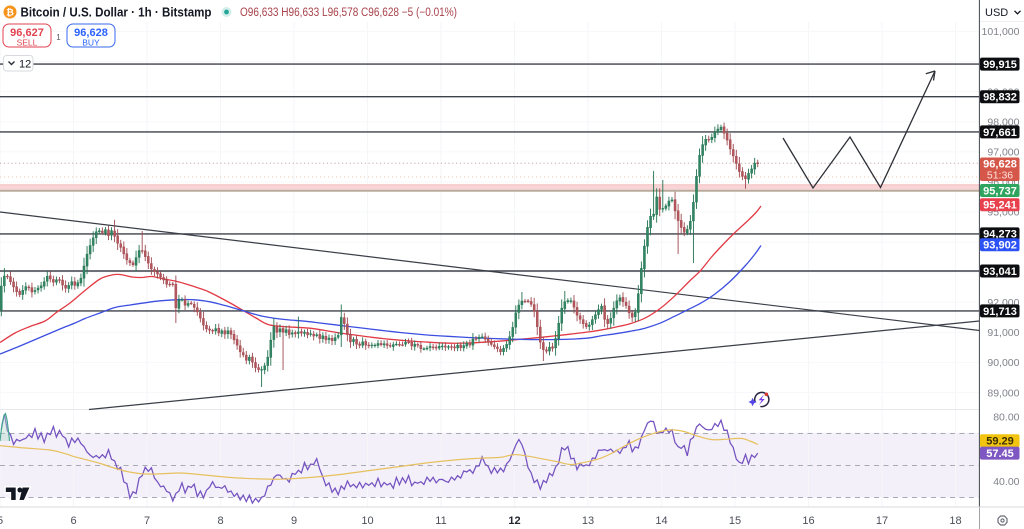 This screenshot has width=1024, height=529. What do you see at coordinates (73, 521) in the screenshot?
I see `svg-text: 6` at bounding box center [73, 521].